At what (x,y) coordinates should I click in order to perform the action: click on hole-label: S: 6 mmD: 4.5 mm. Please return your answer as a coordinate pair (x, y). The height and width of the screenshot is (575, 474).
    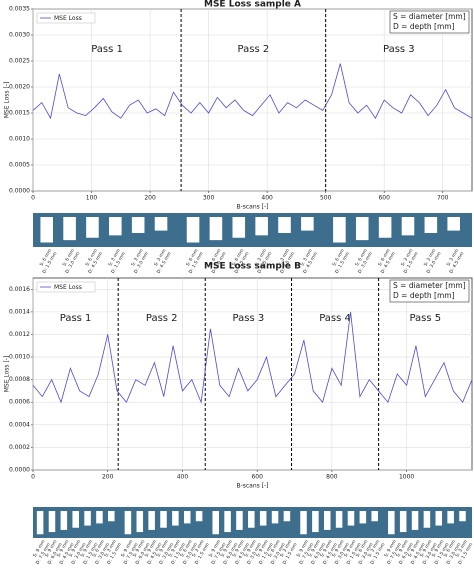
    Looking at the image, I should click on (92, 261).